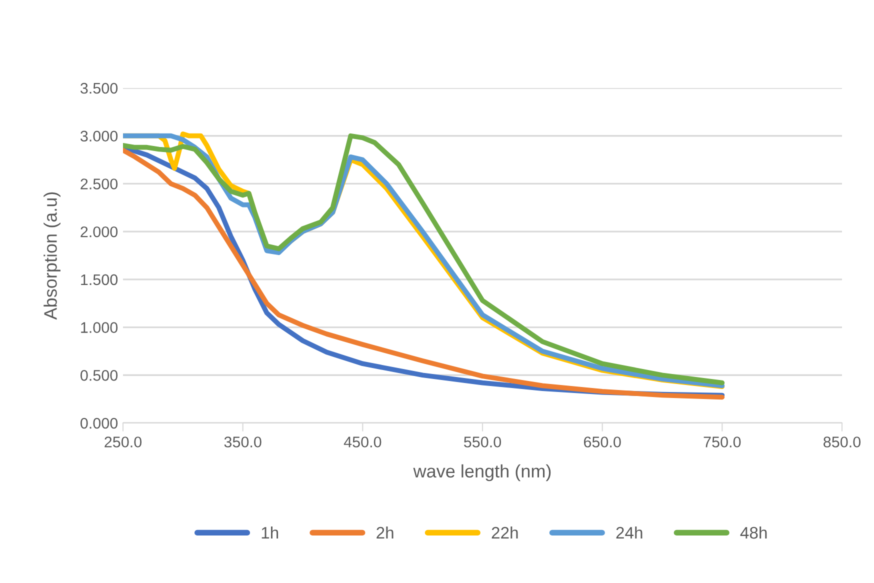 This screenshot has height=583, width=874. I want to click on y-tick-label: 1.500, so click(99, 280).